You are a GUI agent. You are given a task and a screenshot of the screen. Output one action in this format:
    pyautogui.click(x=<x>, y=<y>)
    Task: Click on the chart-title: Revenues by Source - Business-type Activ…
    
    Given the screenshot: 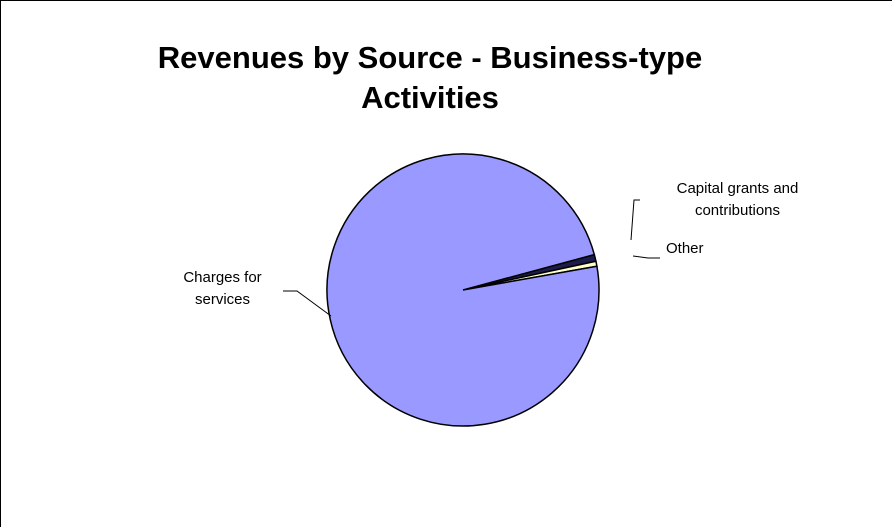 What is the action you would take?
    pyautogui.click(x=430, y=77)
    